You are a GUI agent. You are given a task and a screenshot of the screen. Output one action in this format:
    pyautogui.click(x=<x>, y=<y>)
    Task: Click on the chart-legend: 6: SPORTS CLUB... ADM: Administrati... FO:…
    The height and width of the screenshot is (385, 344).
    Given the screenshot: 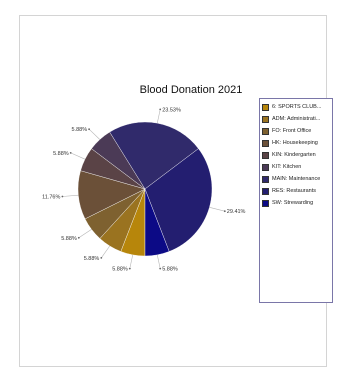 What is the action you would take?
    pyautogui.click(x=296, y=200)
    